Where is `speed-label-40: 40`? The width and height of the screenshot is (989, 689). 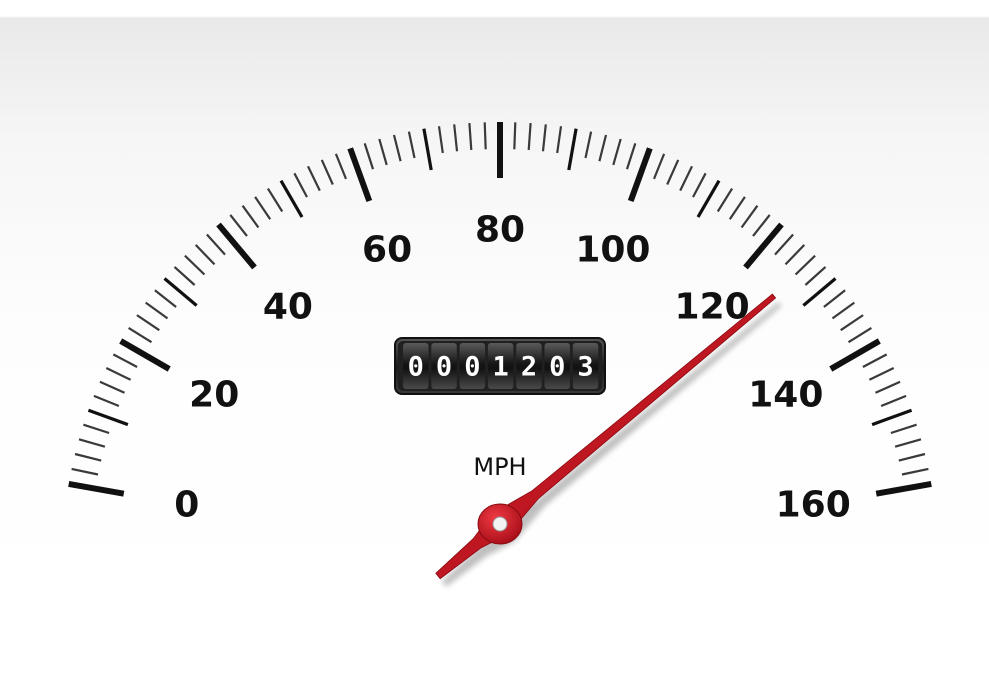 speed-label-40: 40 is located at coordinates (288, 307).